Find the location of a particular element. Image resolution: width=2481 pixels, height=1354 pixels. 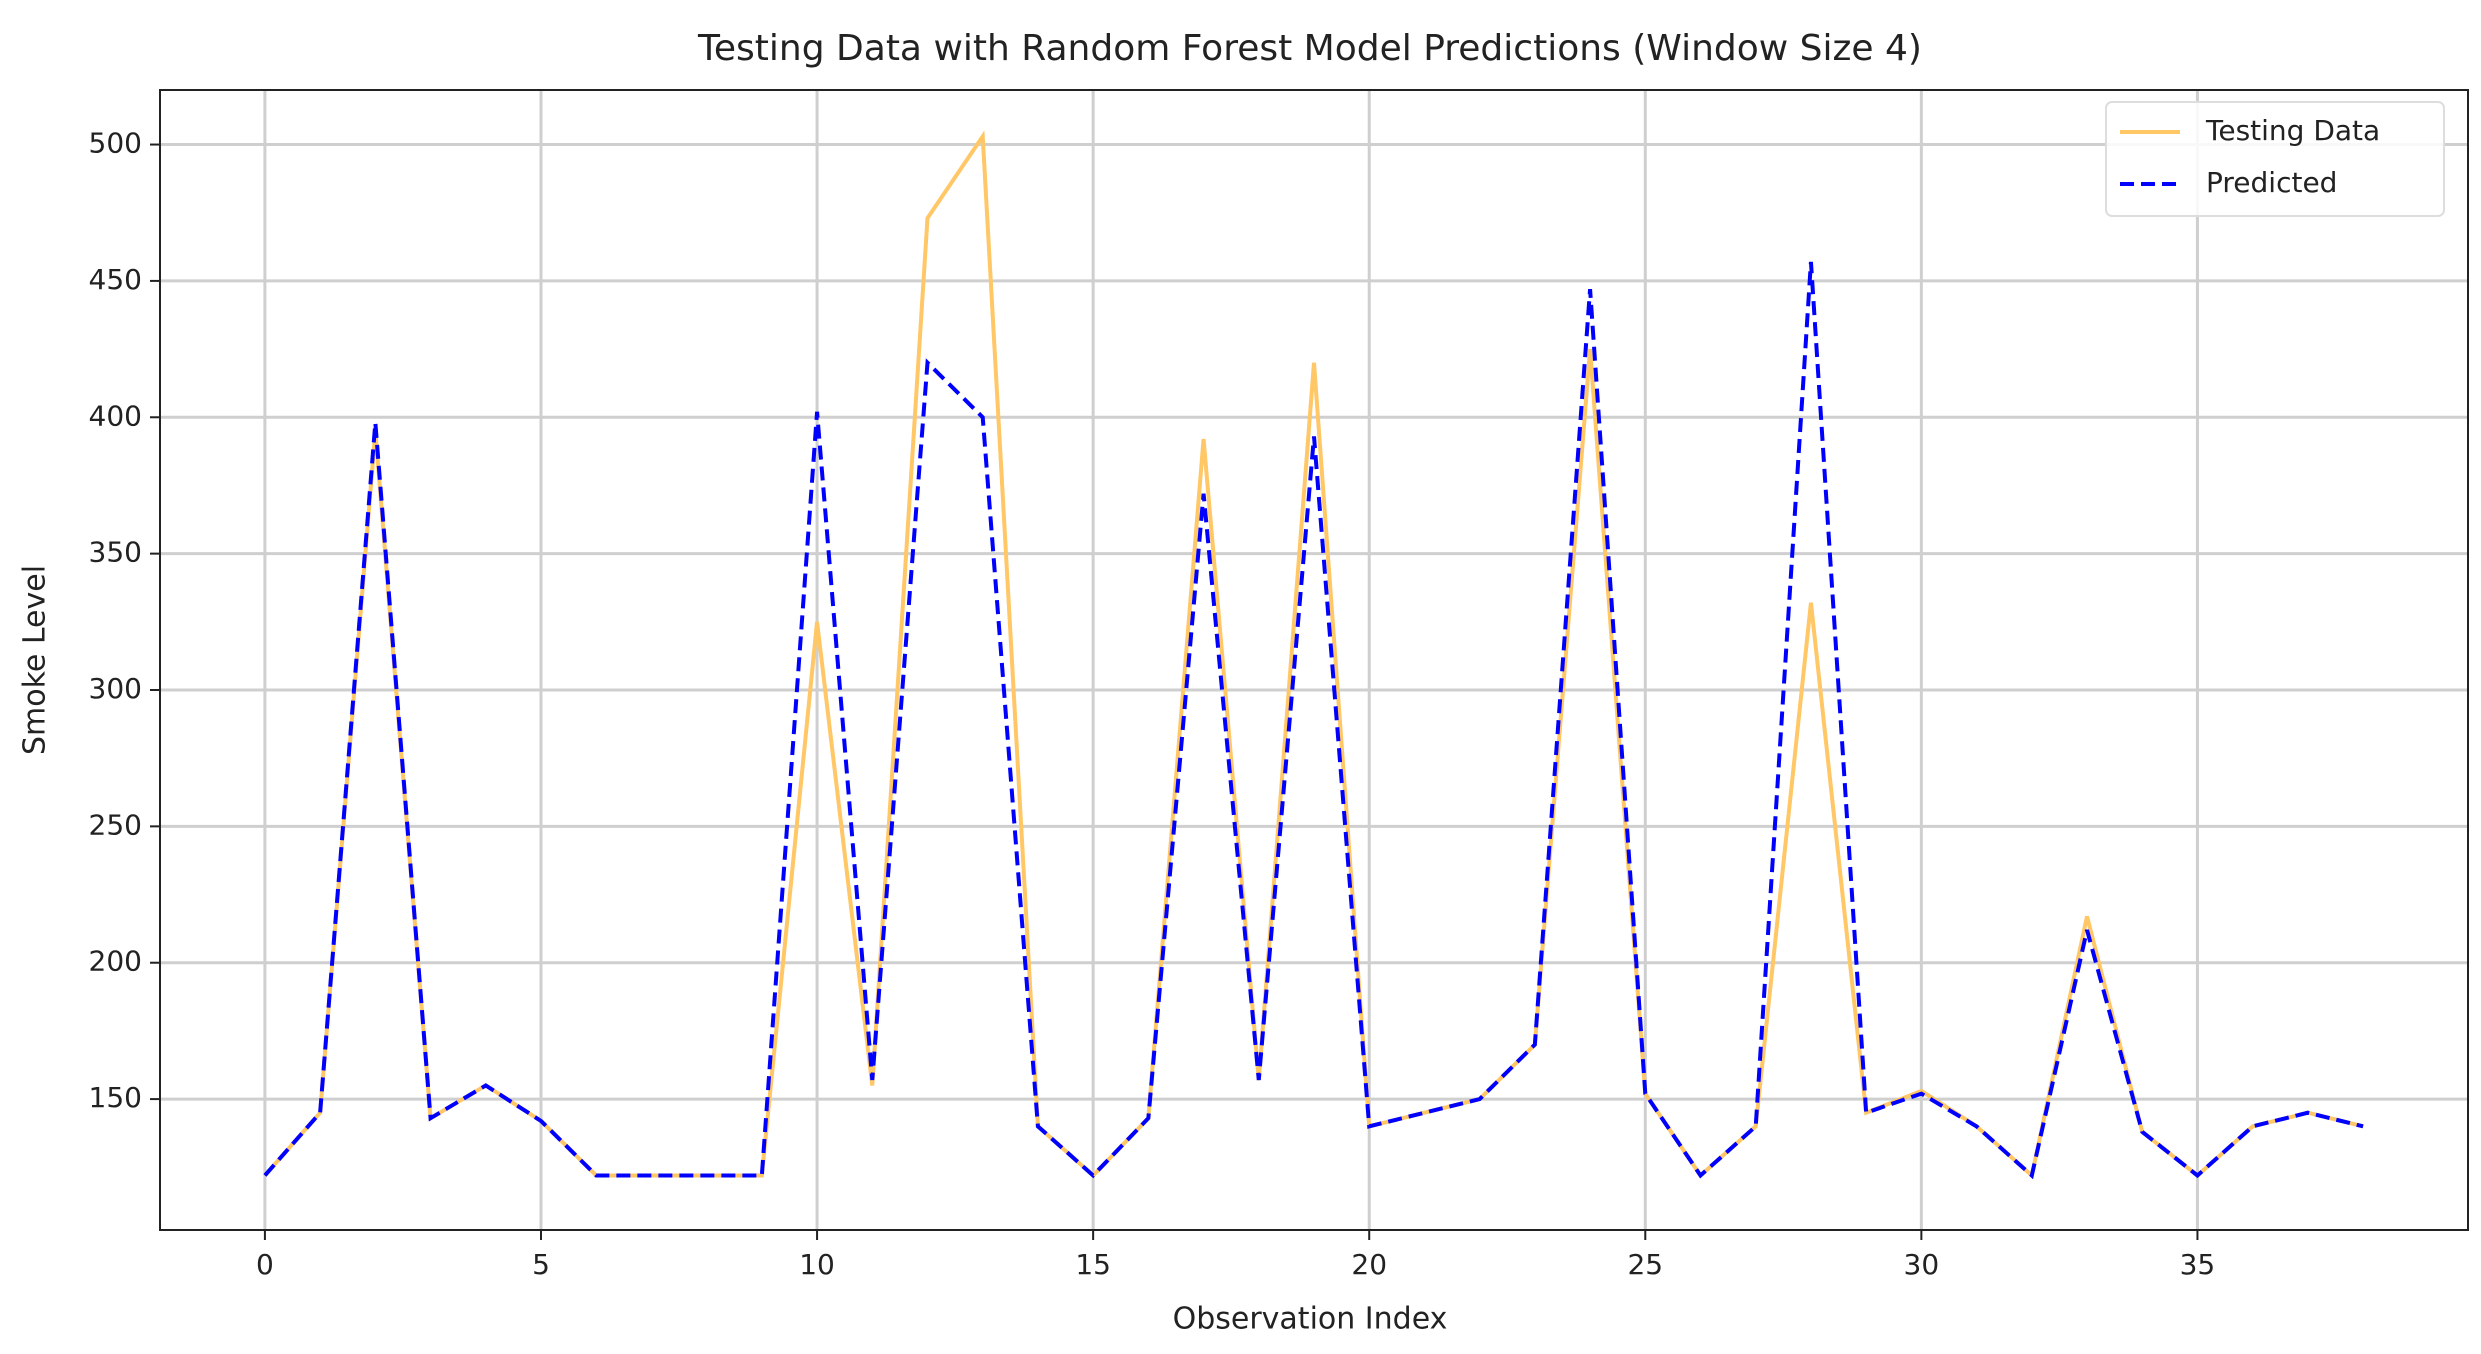

x-tick-label: 35 is located at coordinates (2198, 1264).